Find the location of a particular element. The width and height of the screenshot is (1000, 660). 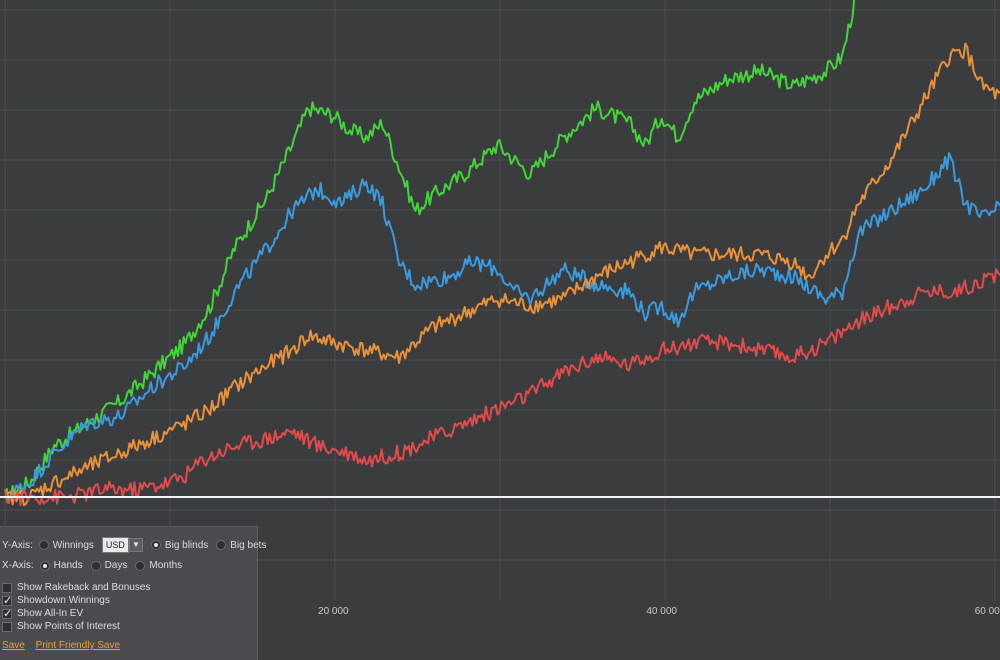

rakeback-label: Show Rakeback and Bonuses is located at coordinates (84, 587).